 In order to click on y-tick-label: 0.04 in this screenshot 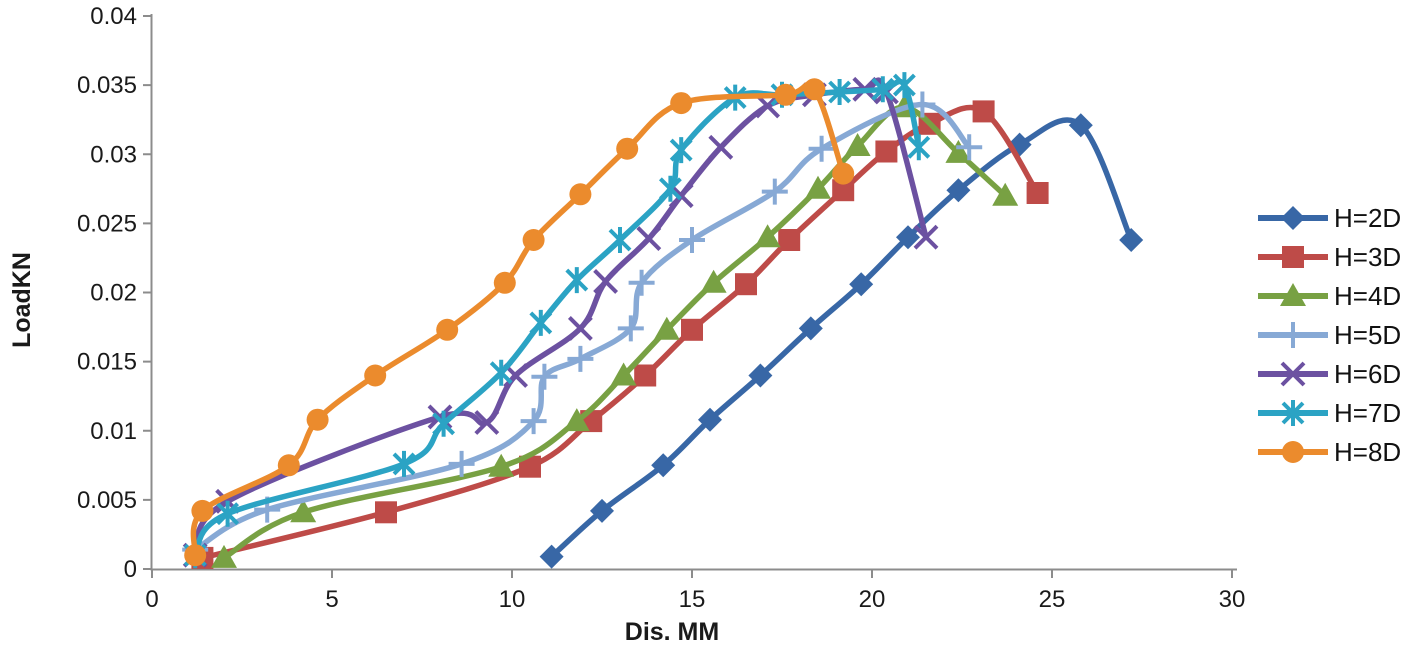, I will do `click(113, 16)`.